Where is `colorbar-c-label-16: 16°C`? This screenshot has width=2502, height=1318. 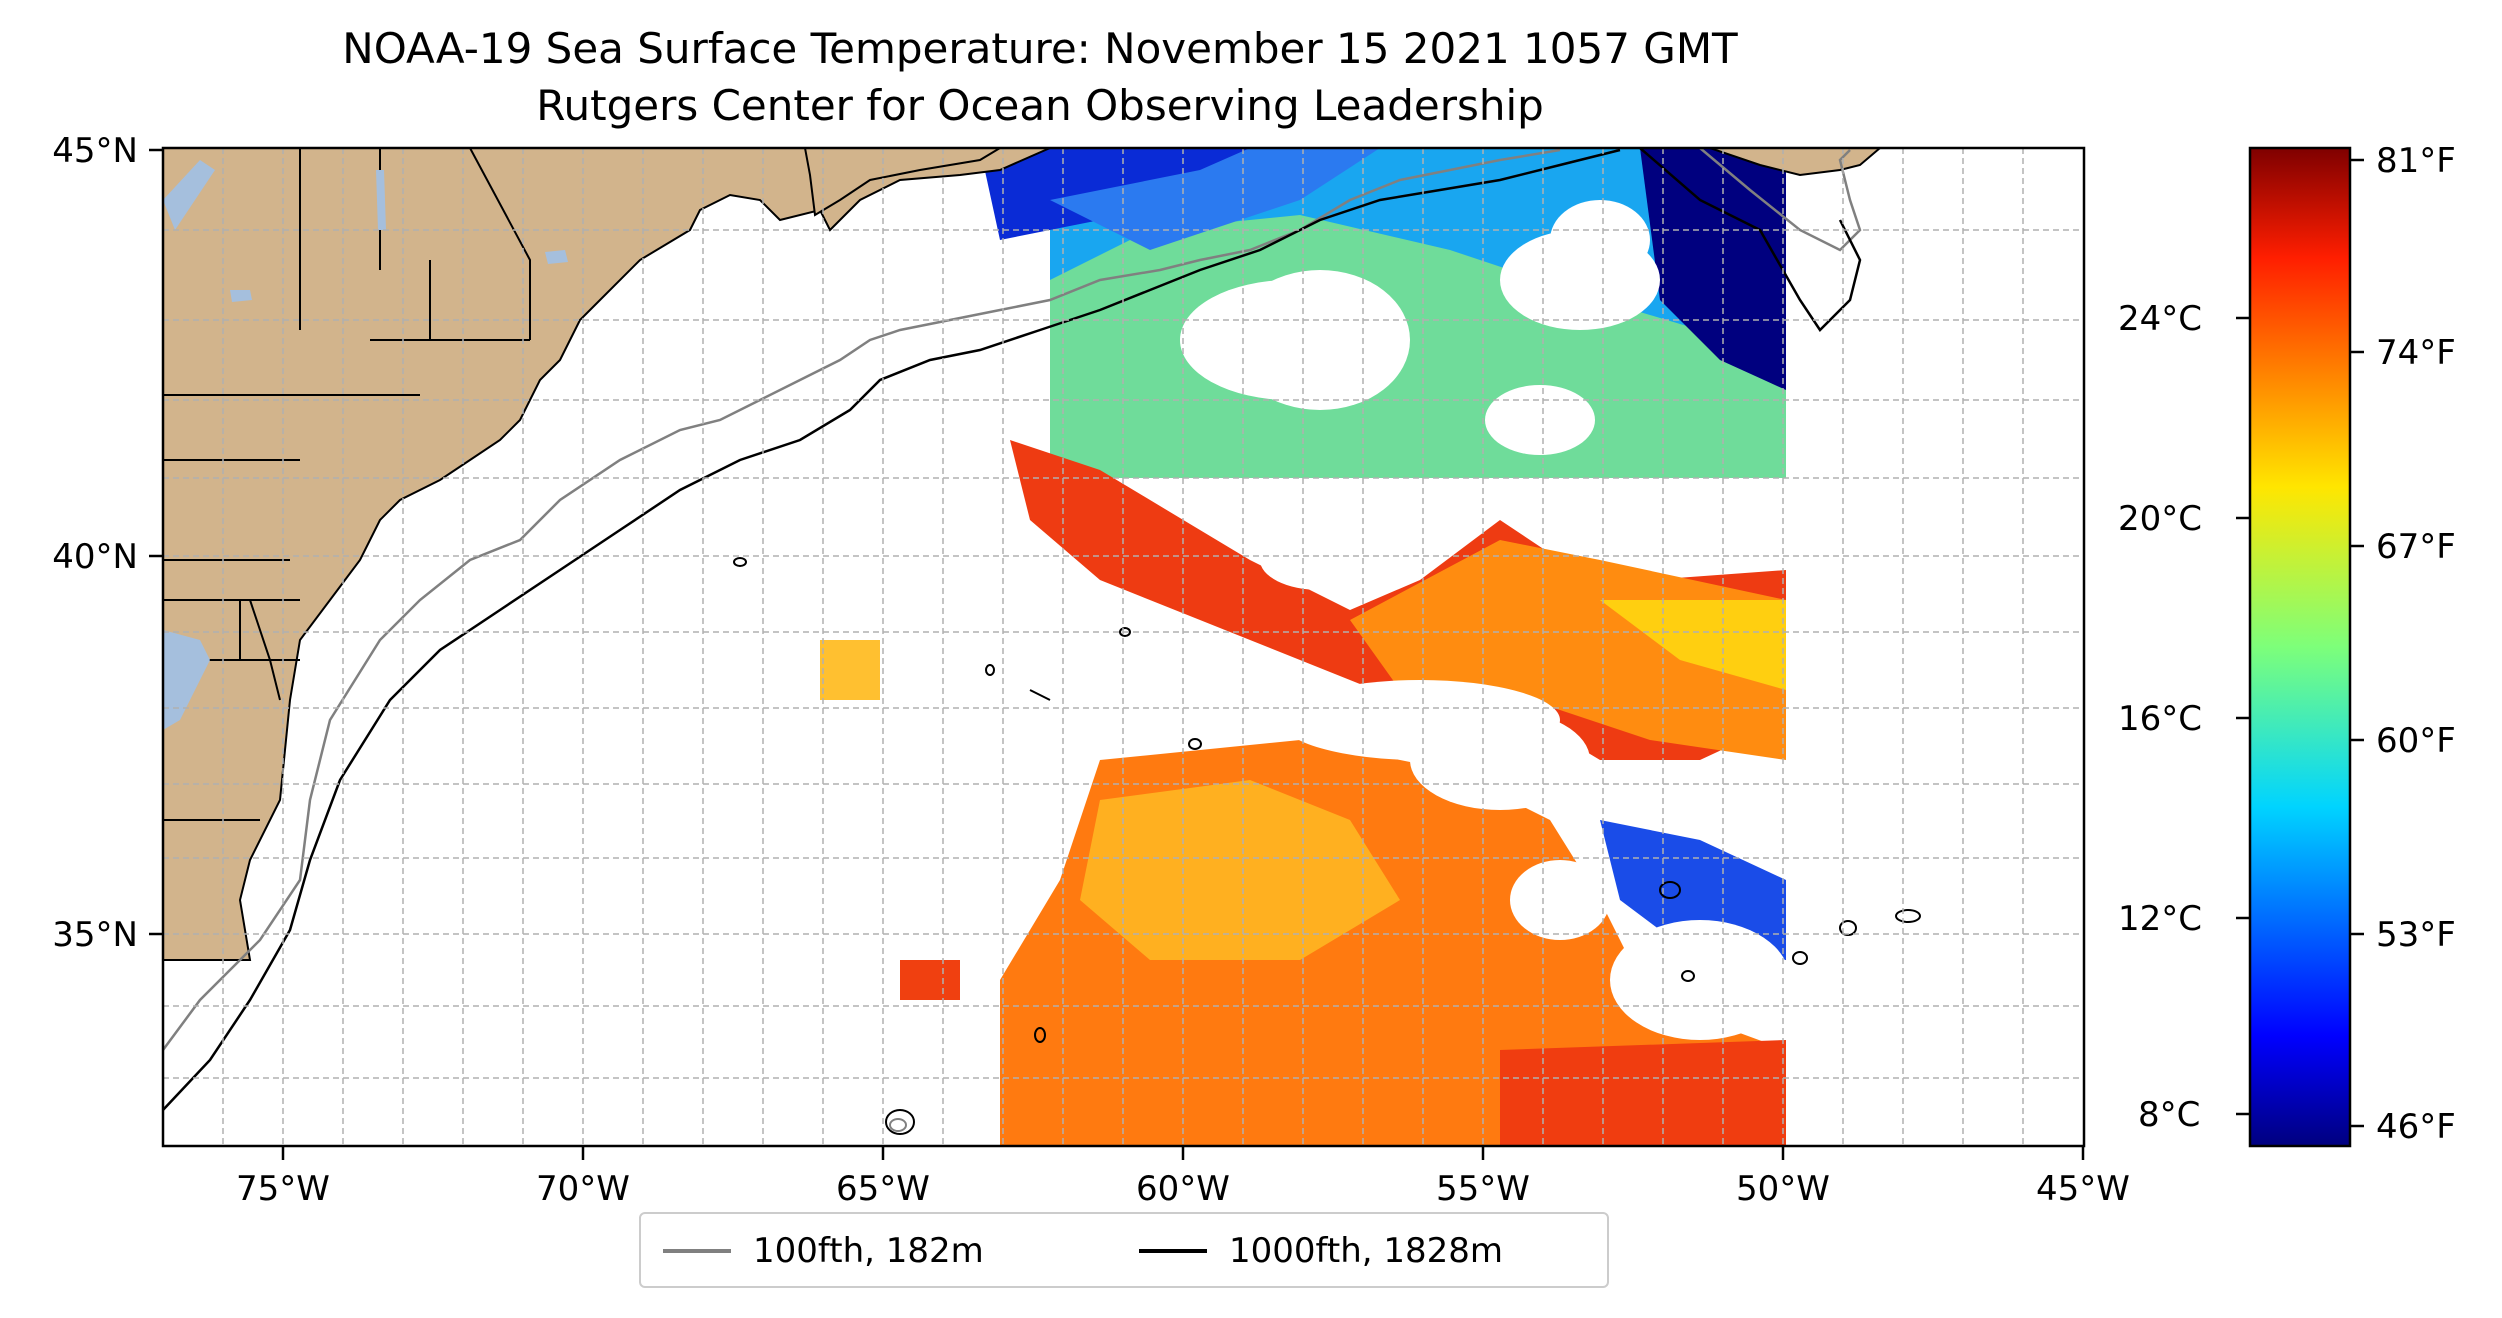
colorbar-c-label-16: 16°C is located at coordinates (2160, 719).